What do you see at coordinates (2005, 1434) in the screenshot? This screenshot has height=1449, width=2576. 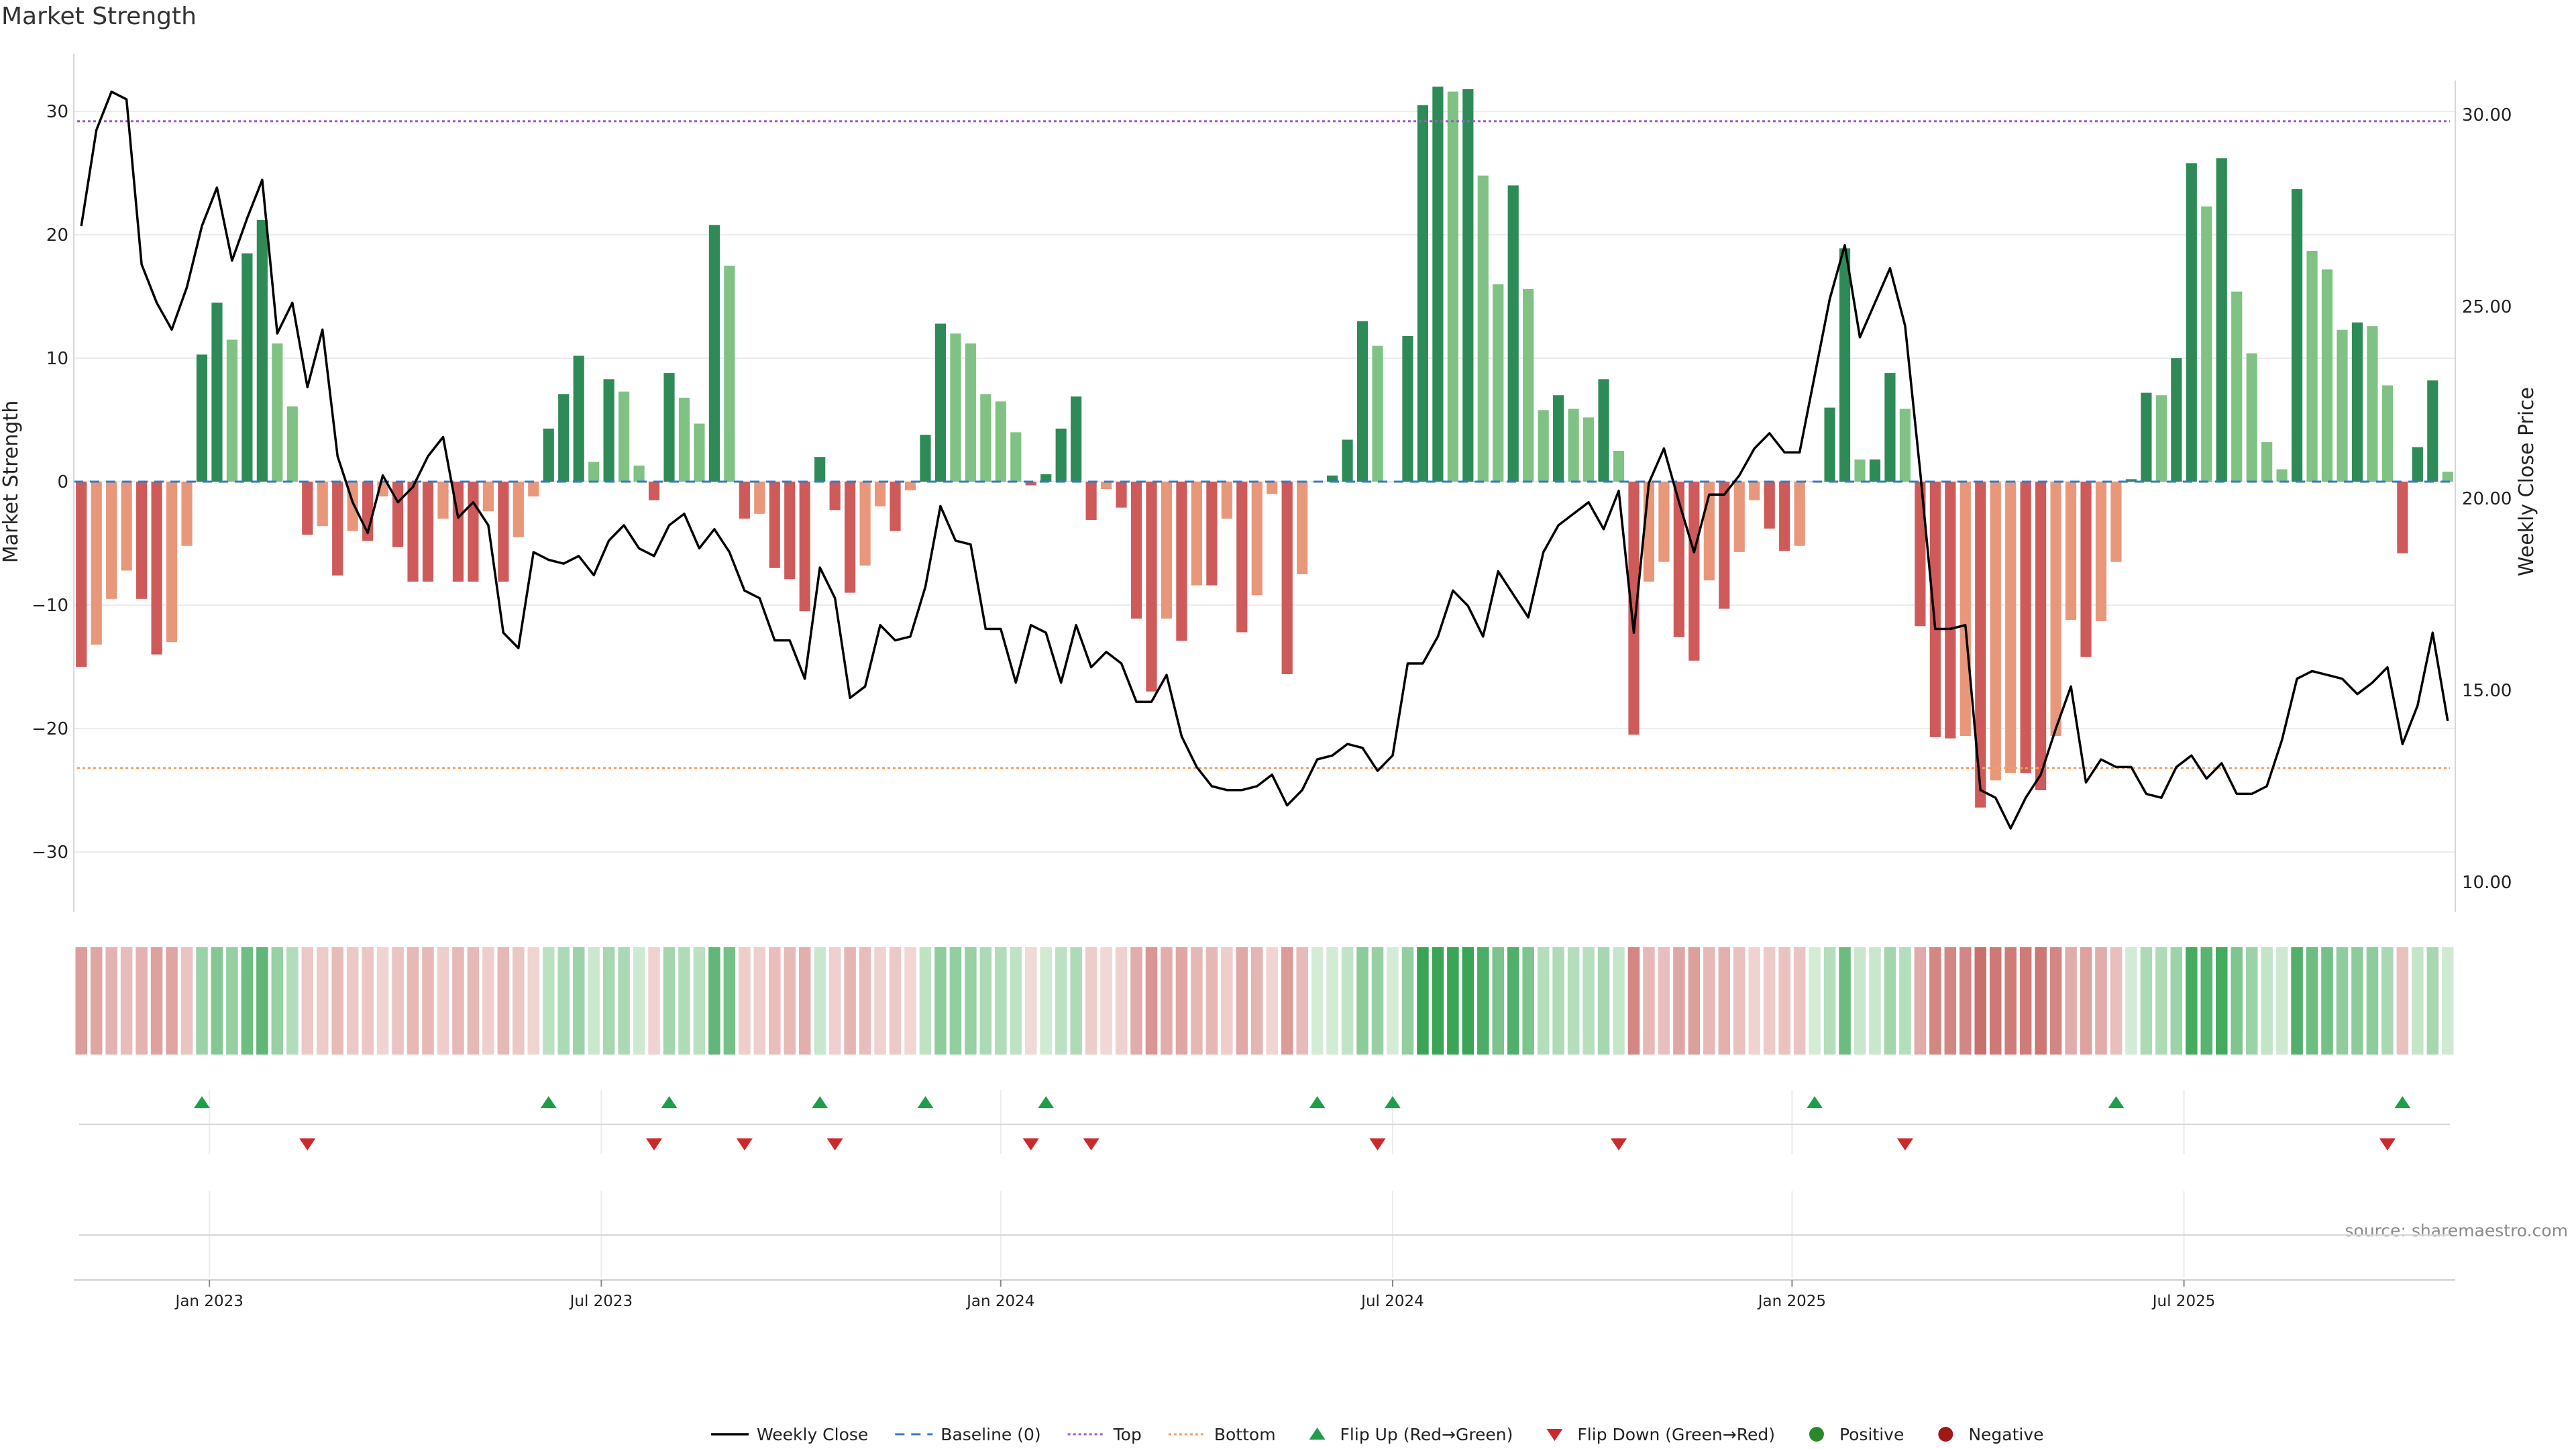 I see `legend-label: Negative` at bounding box center [2005, 1434].